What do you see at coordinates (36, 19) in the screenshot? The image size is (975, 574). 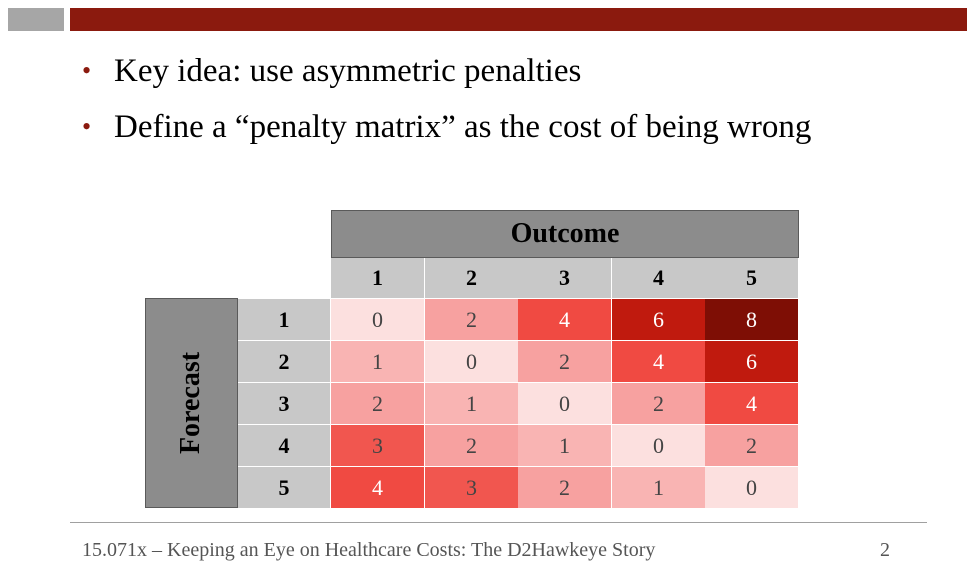 I see `header-bar-gray` at bounding box center [36, 19].